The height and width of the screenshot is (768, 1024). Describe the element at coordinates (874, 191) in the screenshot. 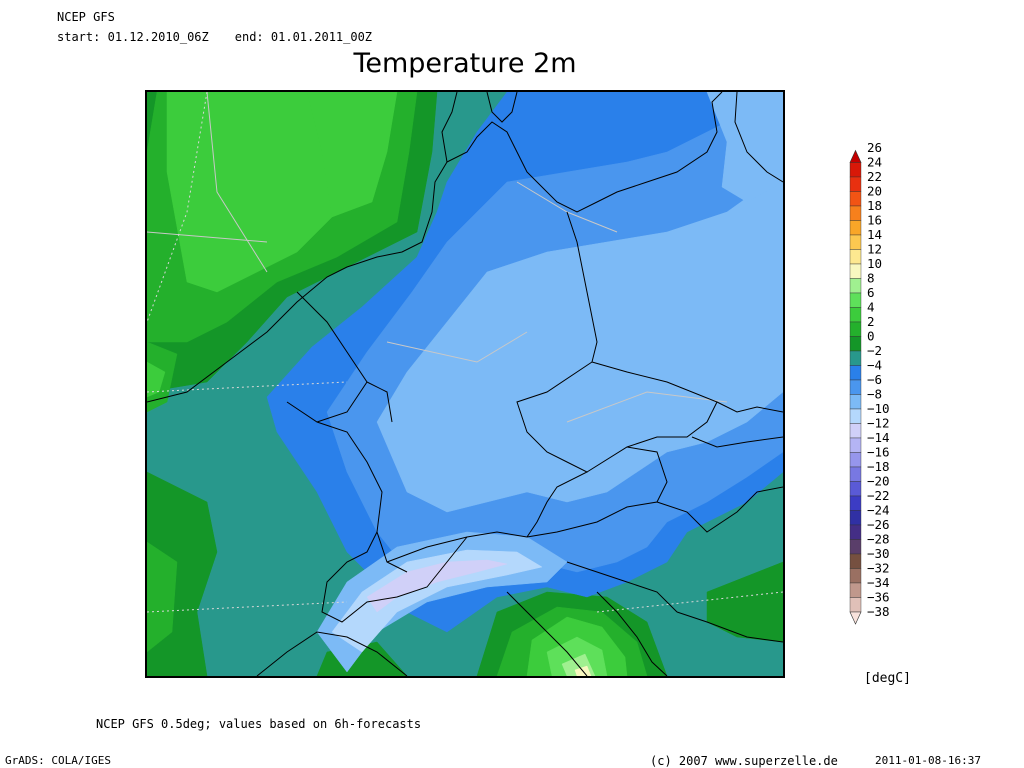

I see `legend-label: 20` at that location.